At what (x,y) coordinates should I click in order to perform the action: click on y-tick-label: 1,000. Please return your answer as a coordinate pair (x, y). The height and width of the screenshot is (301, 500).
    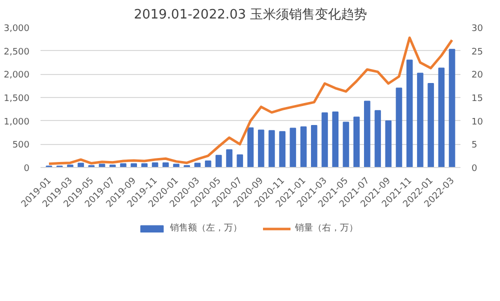
    Looking at the image, I should click on (17, 122).